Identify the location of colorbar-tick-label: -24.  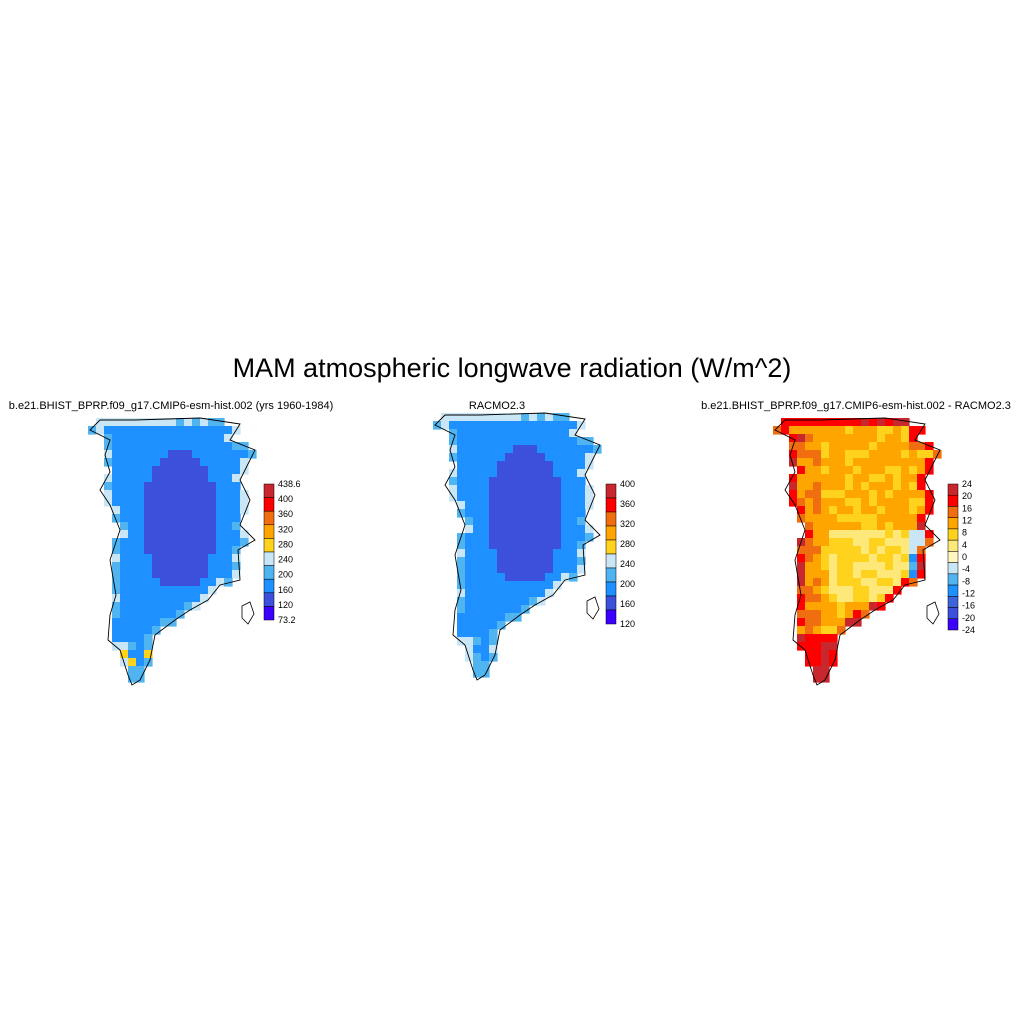
(968, 630).